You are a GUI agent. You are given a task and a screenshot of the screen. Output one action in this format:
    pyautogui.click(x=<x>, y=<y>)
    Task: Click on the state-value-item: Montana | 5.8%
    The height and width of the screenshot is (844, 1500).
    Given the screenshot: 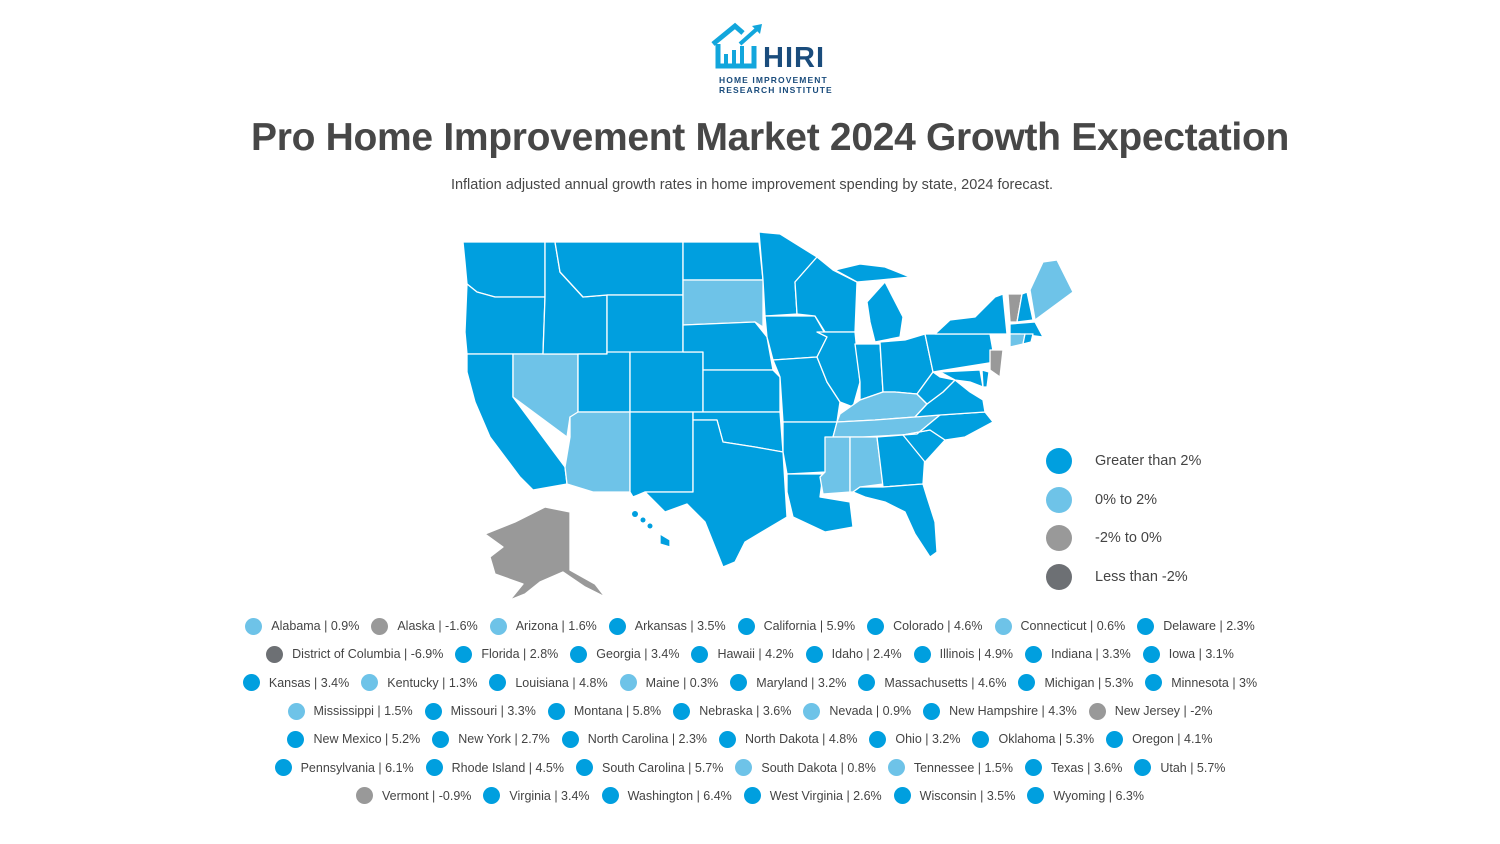 What is the action you would take?
    pyautogui.click(x=604, y=711)
    